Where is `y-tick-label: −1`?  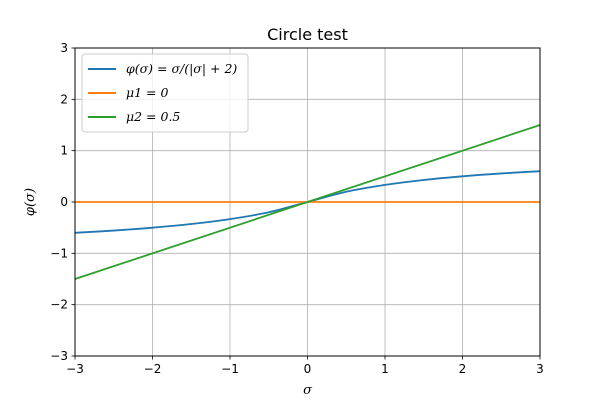 y-tick-label: −1 is located at coordinates (59, 253).